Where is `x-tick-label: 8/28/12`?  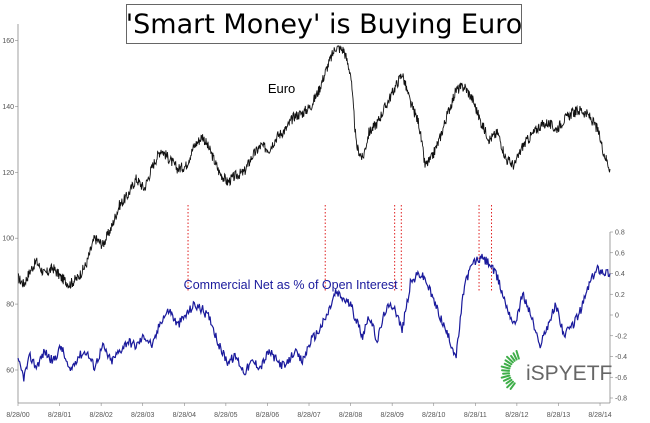
x-tick-label: 8/28/12 is located at coordinates (516, 415).